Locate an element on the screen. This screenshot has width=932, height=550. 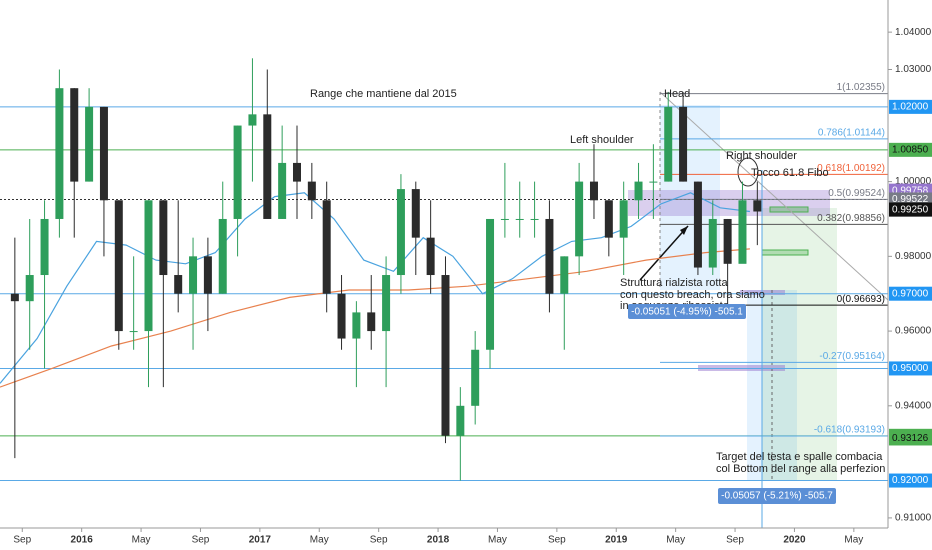
annotation: Tocco 61.8 Fibo is located at coordinates (790, 173).